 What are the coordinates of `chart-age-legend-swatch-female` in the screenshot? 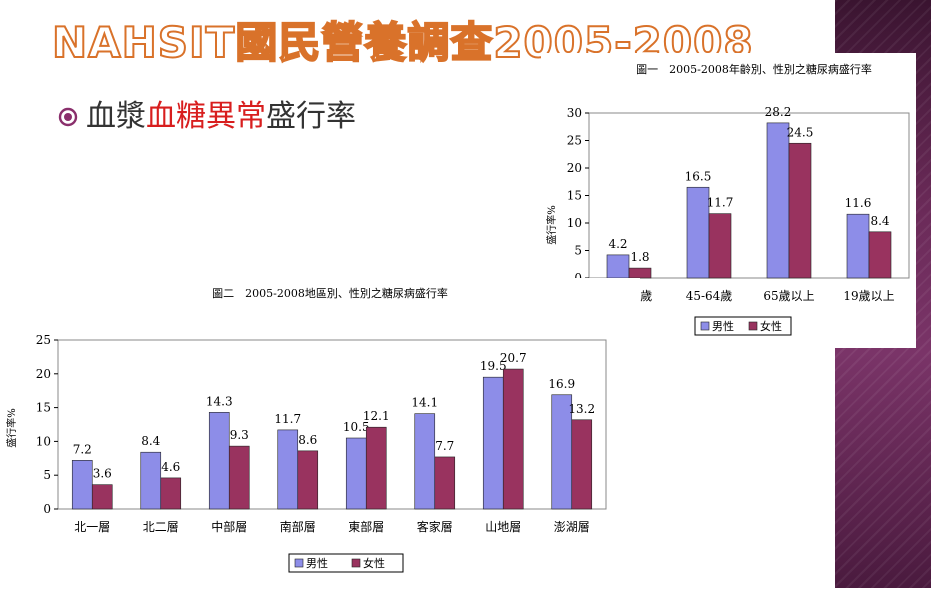 It's located at (753, 326).